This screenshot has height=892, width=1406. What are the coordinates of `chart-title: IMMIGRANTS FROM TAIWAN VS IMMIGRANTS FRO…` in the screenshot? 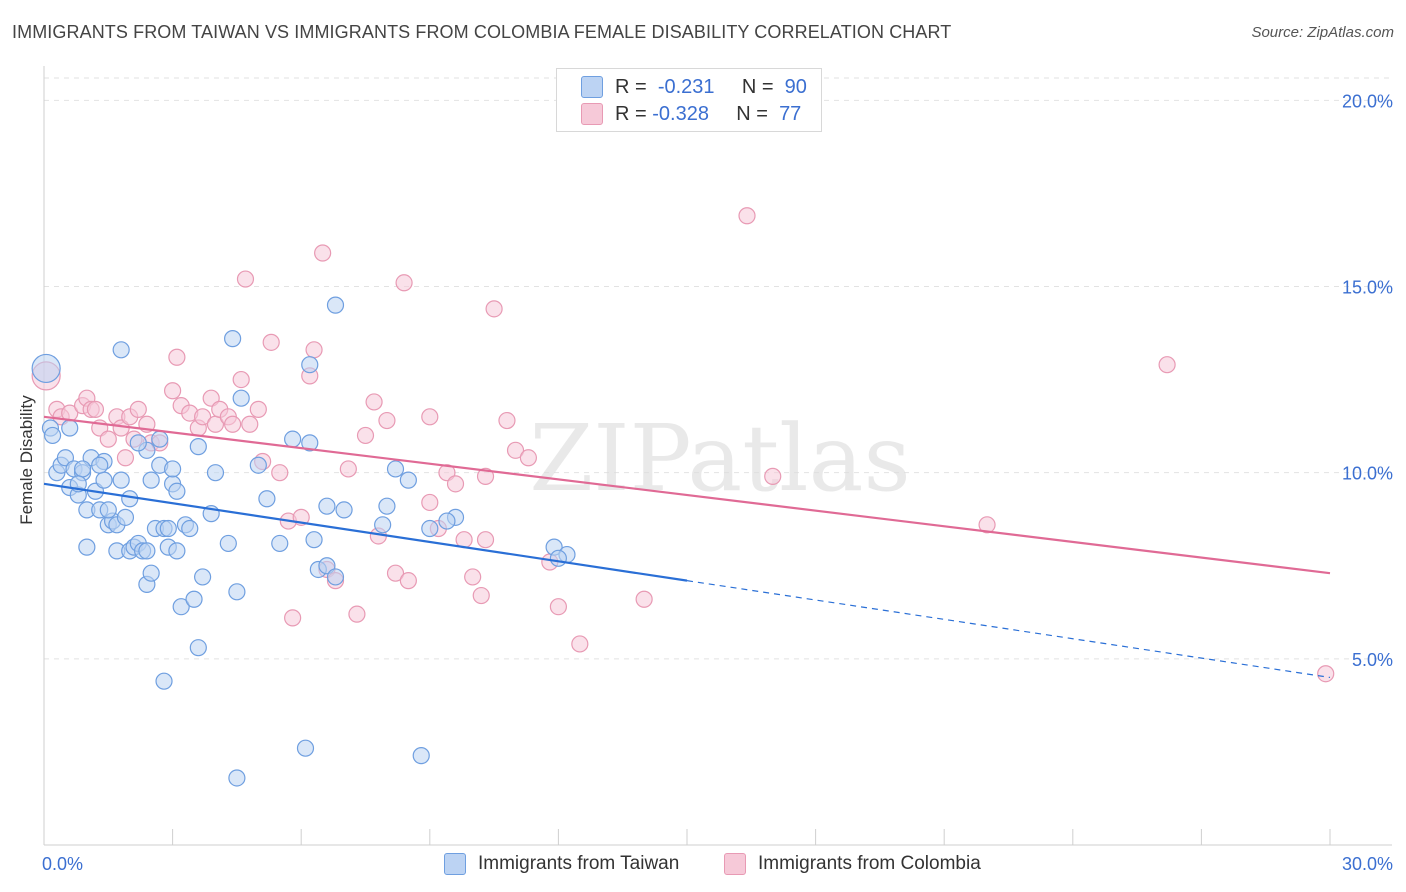 It's located at (482, 32).